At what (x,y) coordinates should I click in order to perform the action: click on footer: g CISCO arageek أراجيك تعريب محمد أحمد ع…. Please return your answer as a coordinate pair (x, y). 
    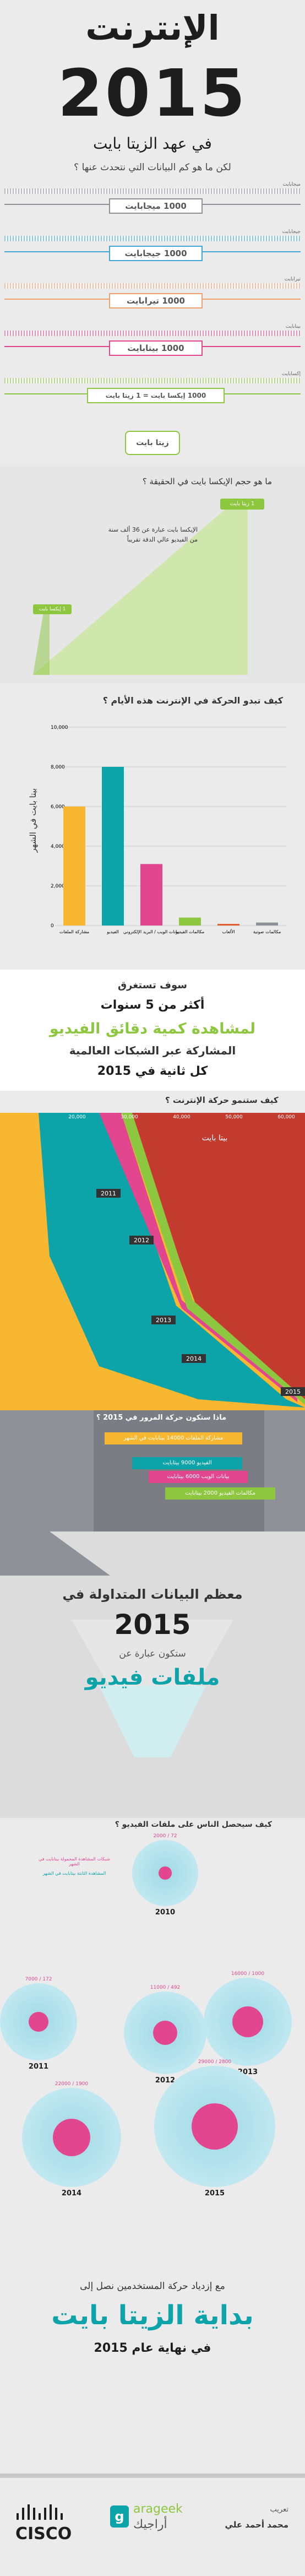
    Looking at the image, I should click on (153, 2525).